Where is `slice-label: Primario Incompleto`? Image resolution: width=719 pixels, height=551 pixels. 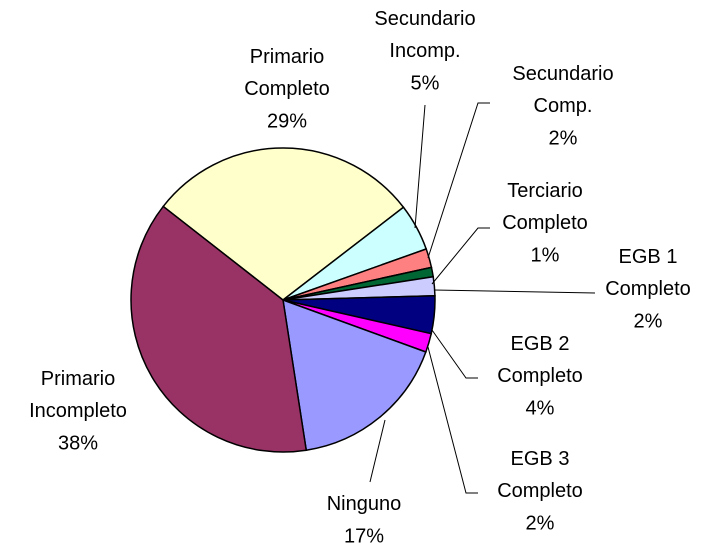 slice-label: Primario Incompleto is located at coordinates (78, 395).